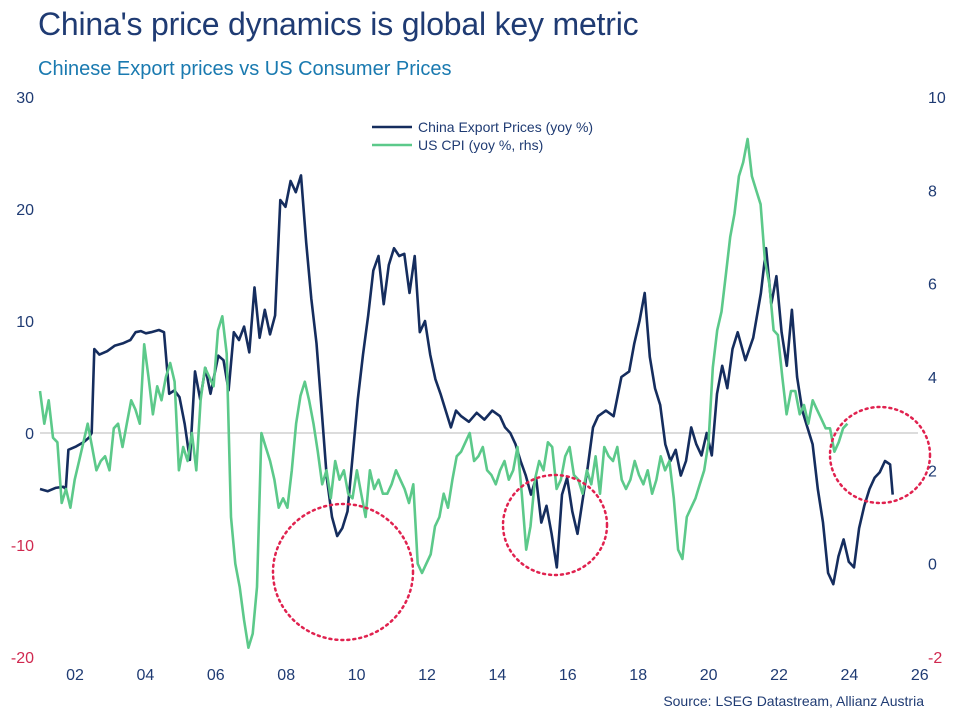 The width and height of the screenshot is (954, 716). I want to click on y-left-tick-label: -20, so click(22, 658).